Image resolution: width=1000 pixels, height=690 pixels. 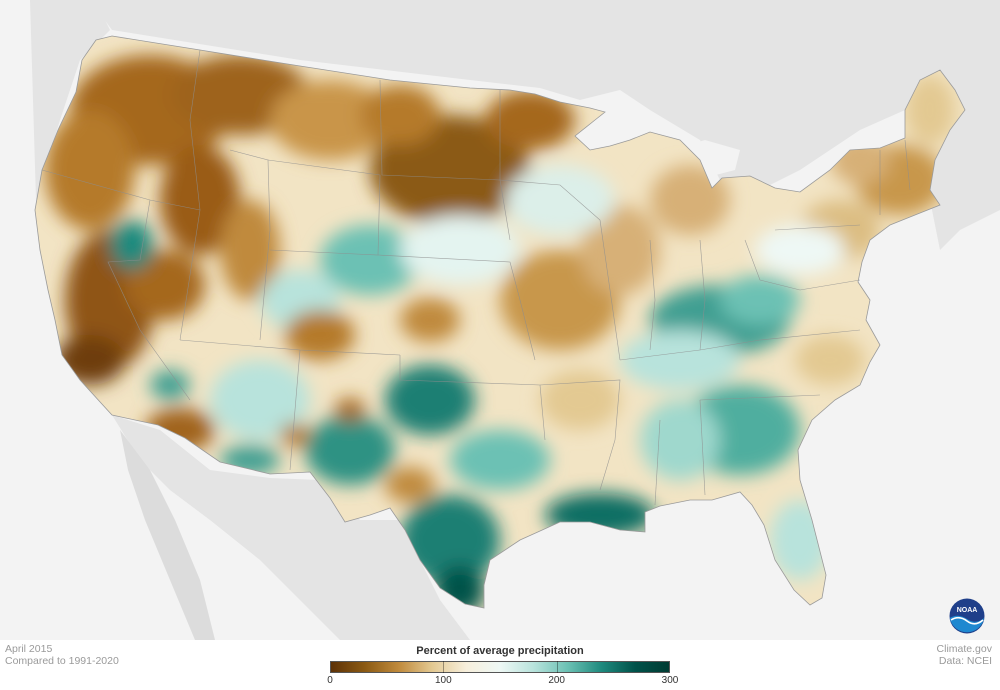 I want to click on map-comparison: Compared to 1991-2020, so click(x=62, y=661).